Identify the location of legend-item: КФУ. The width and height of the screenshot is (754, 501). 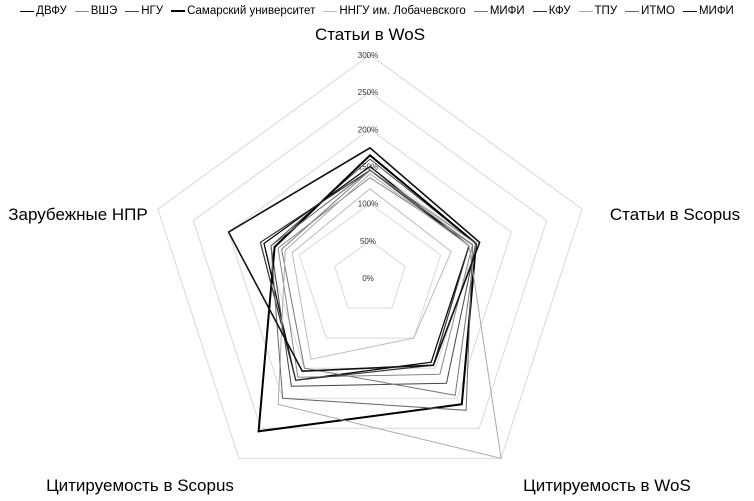
(551, 11).